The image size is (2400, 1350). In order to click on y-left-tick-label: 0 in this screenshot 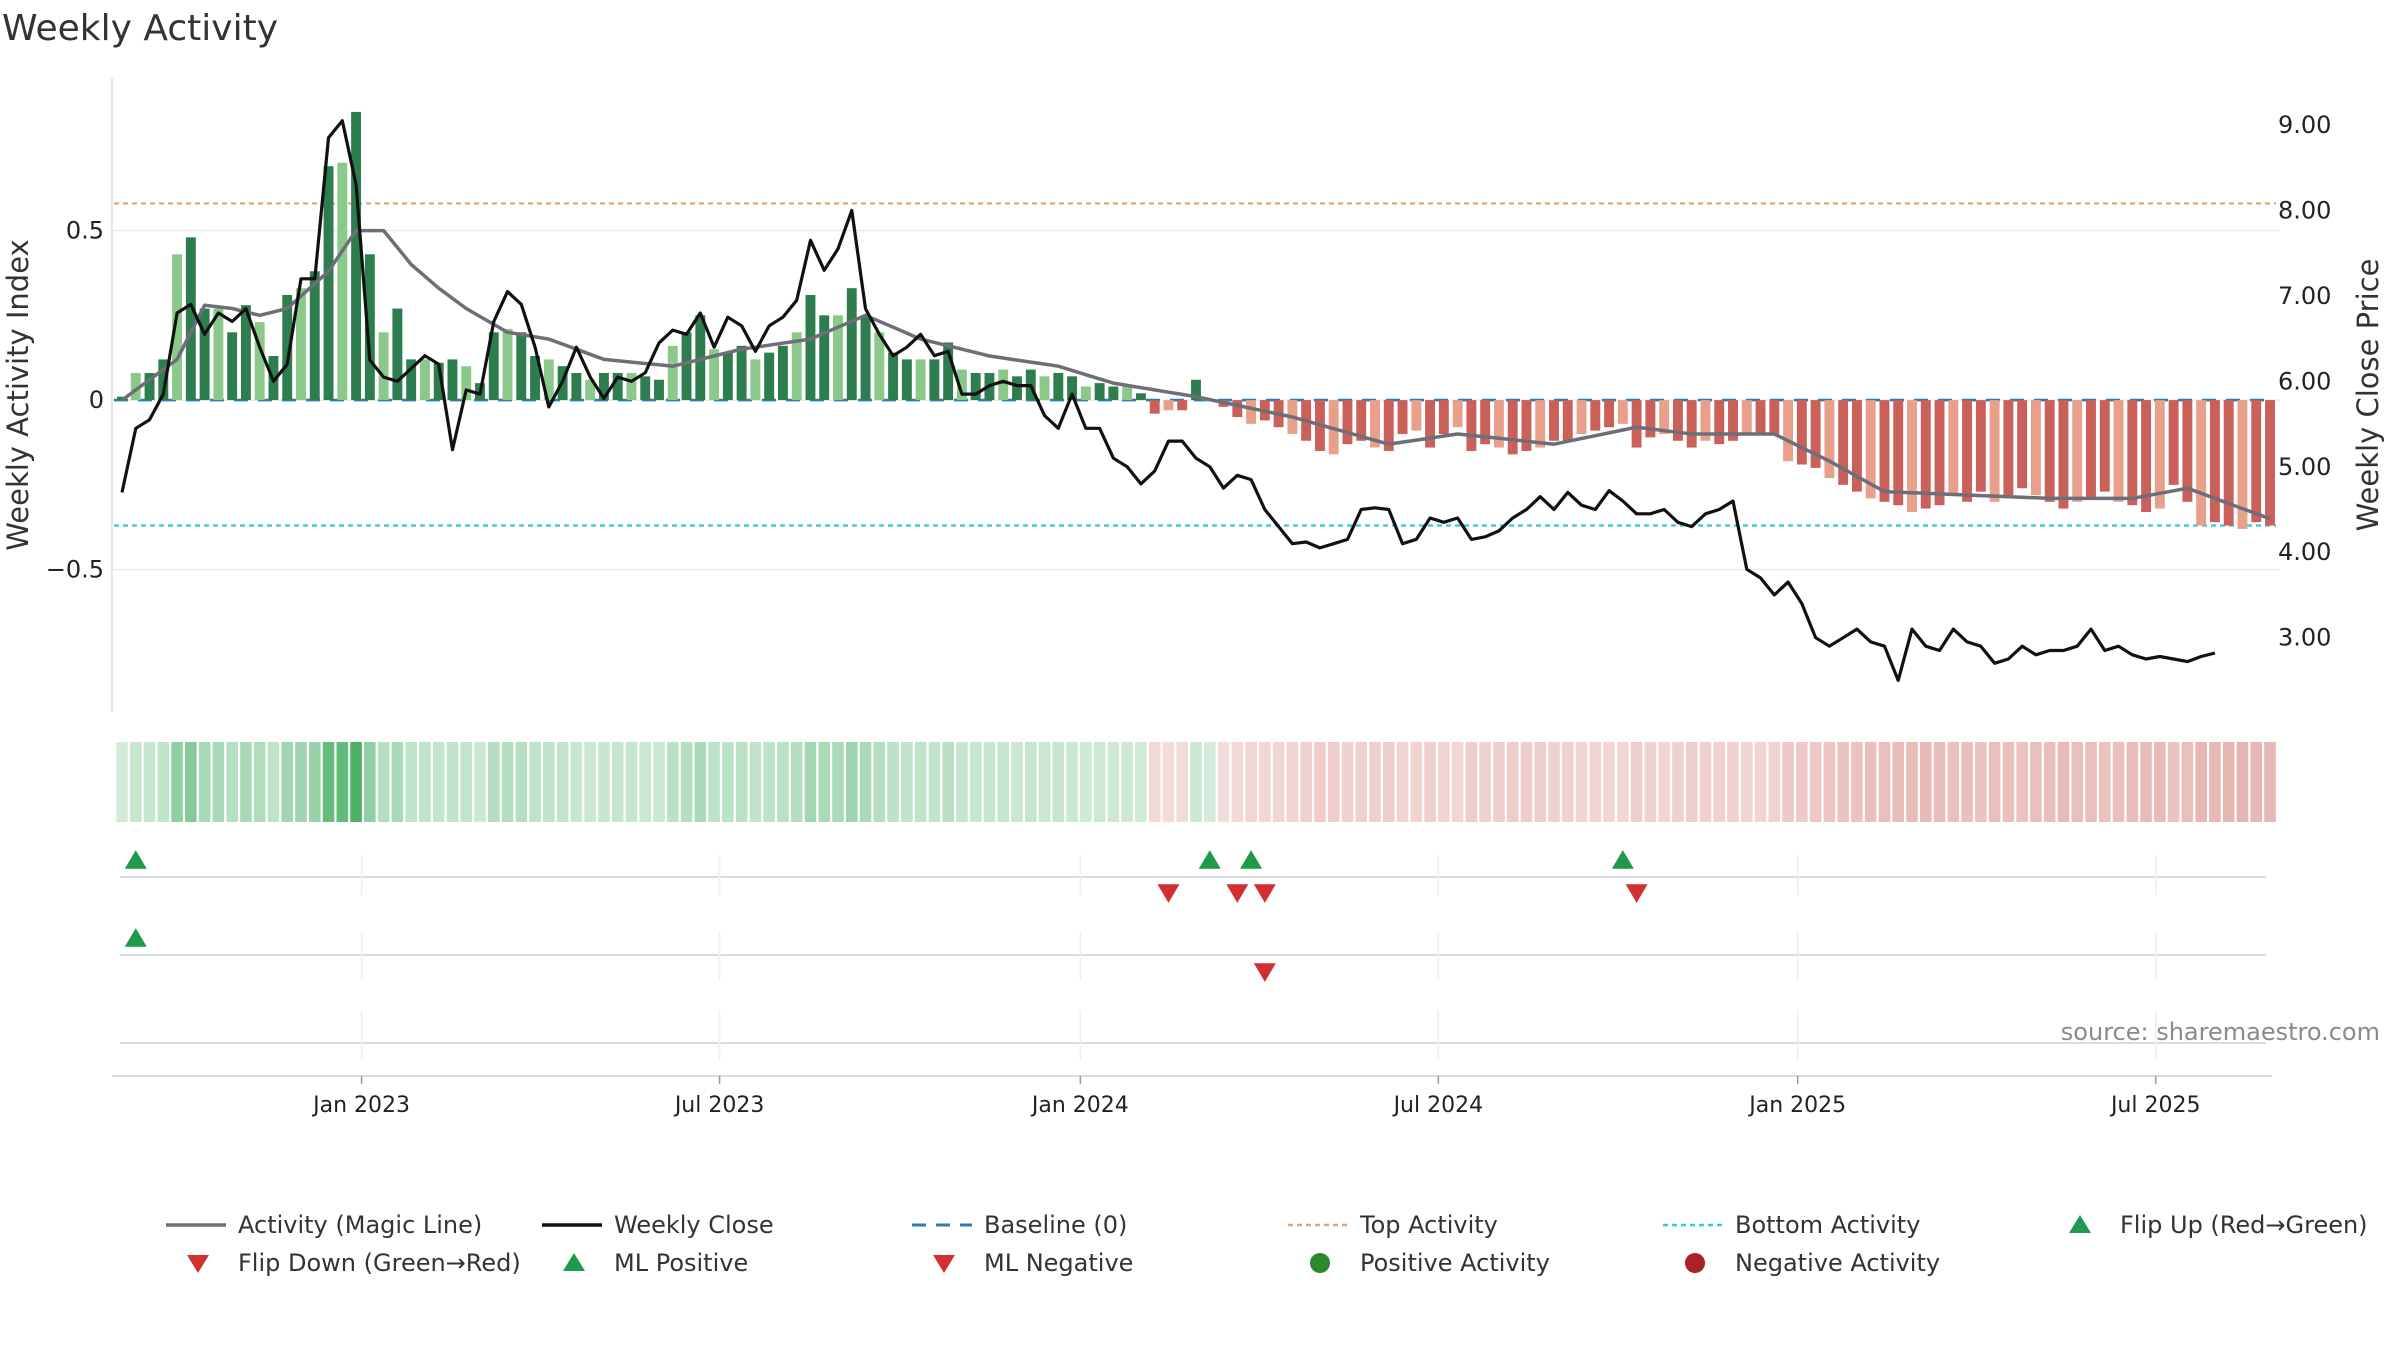, I will do `click(96, 400)`.